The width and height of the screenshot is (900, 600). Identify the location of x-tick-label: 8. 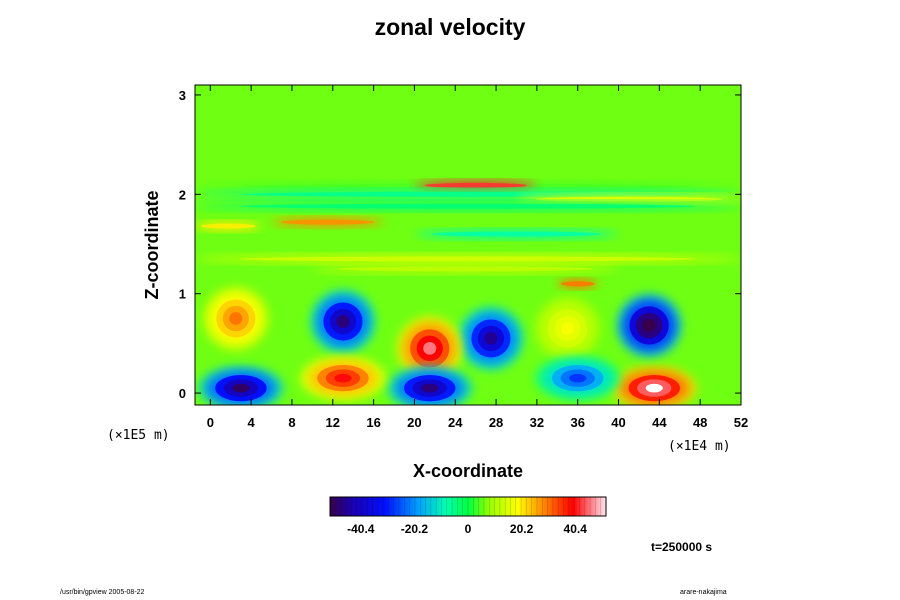
(291, 422).